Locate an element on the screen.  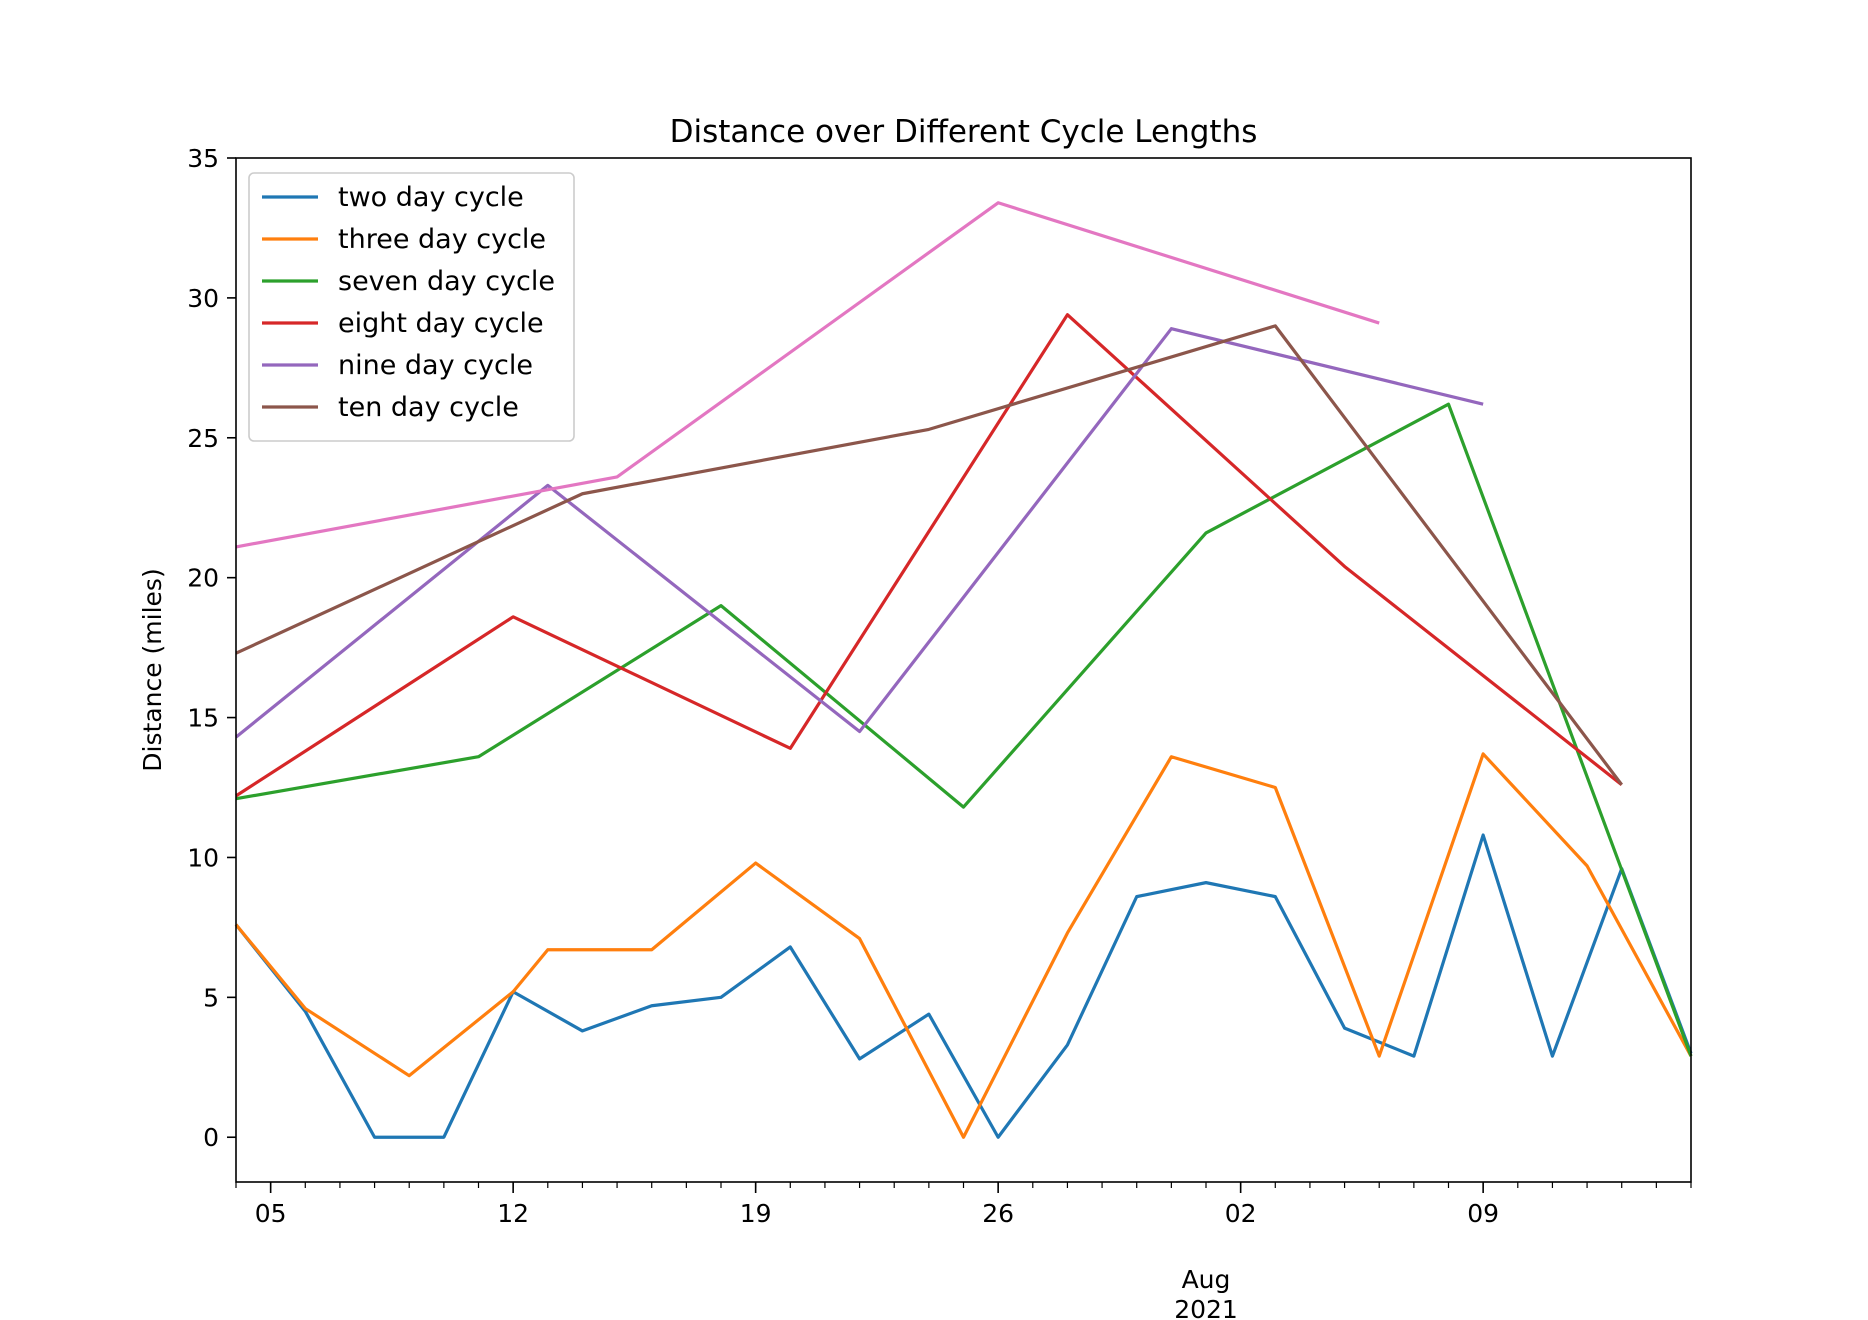
x-tick-label: 05 is located at coordinates (271, 1213).